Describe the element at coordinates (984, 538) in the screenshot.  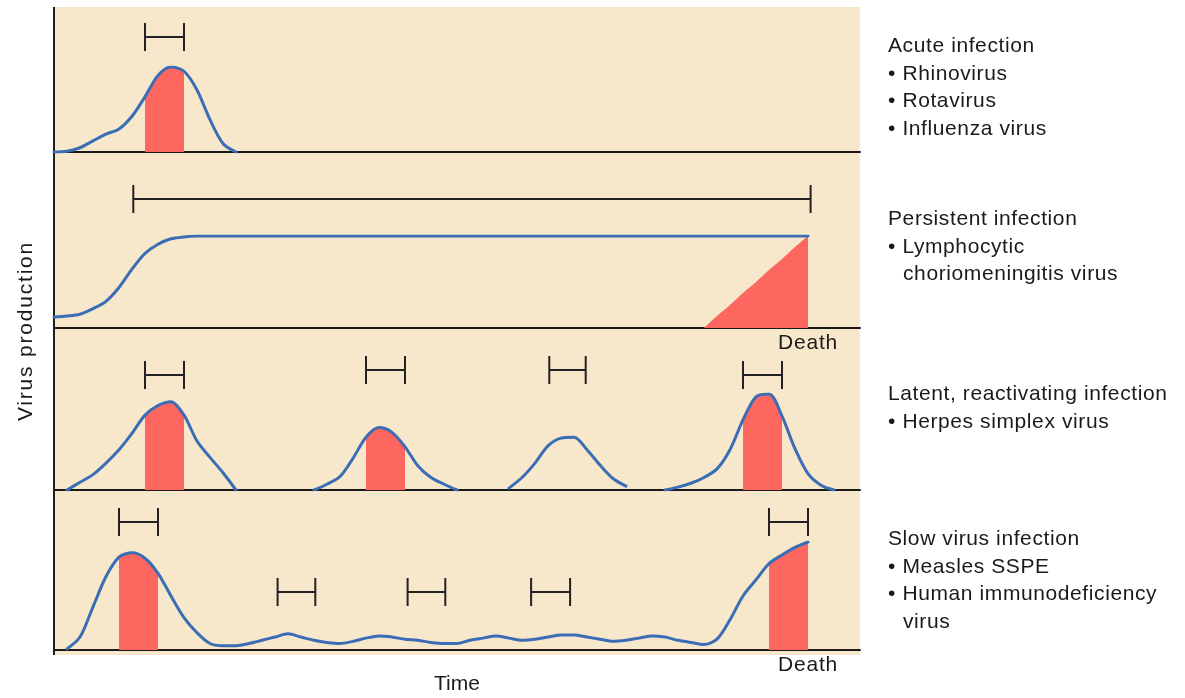
I see `text: Slow virus infection` at that location.